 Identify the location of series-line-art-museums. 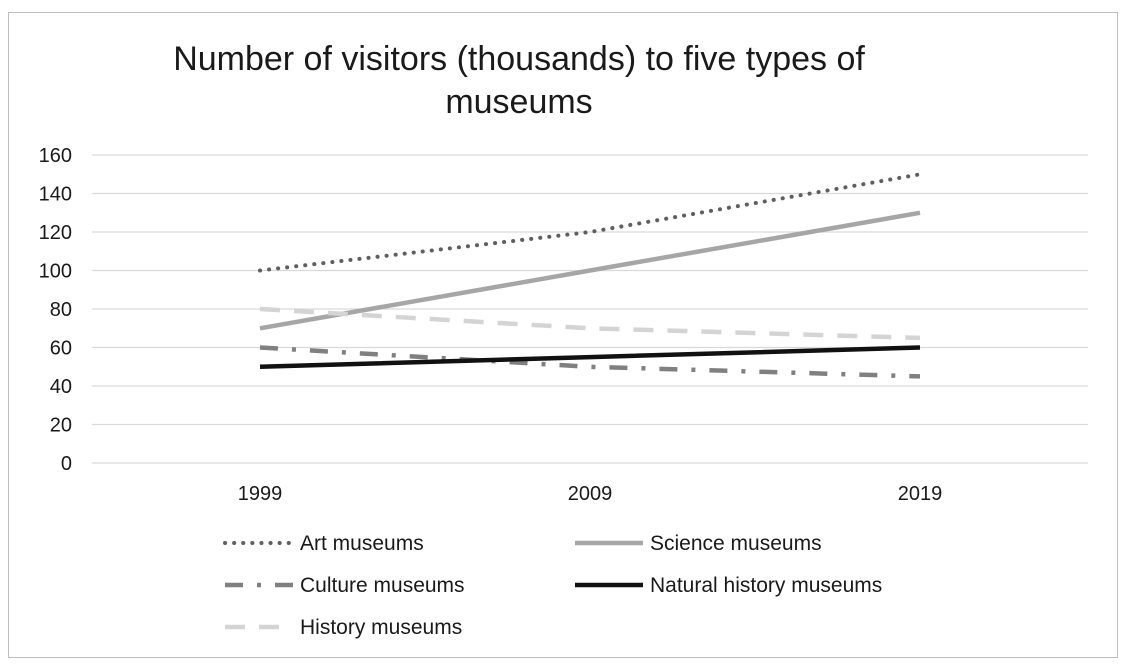
(590, 222).